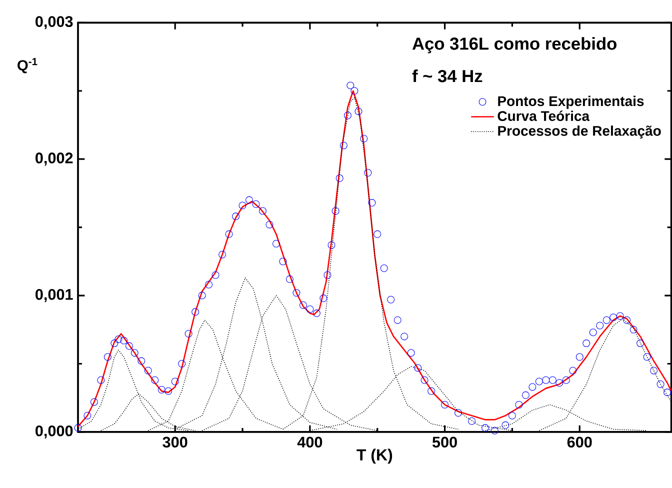 The width and height of the screenshot is (672, 488). I want to click on legend-label: Processos de Relaxação, so click(579, 132).